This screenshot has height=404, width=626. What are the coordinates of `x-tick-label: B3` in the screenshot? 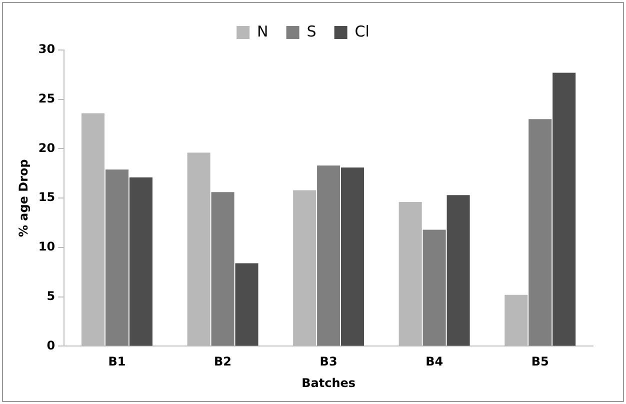 It's located at (329, 361).